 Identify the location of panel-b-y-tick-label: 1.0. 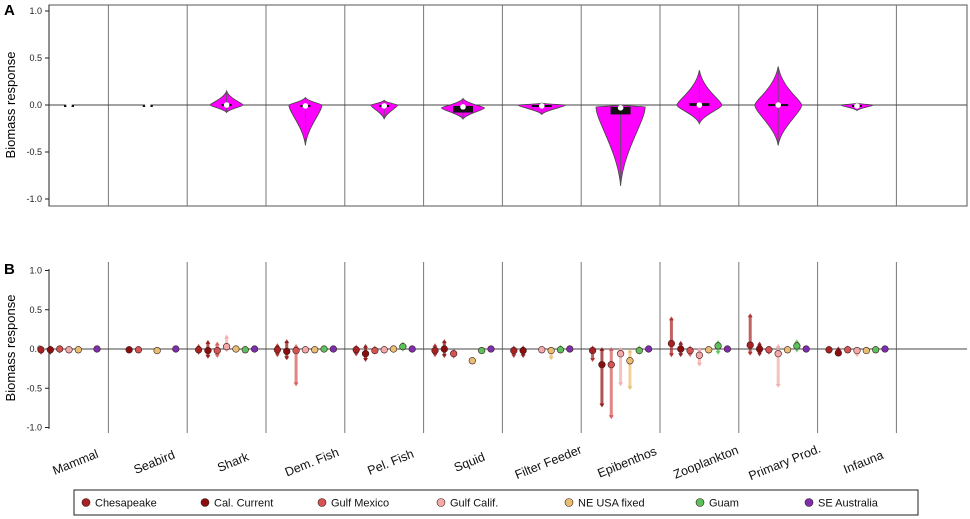
(35, 271).